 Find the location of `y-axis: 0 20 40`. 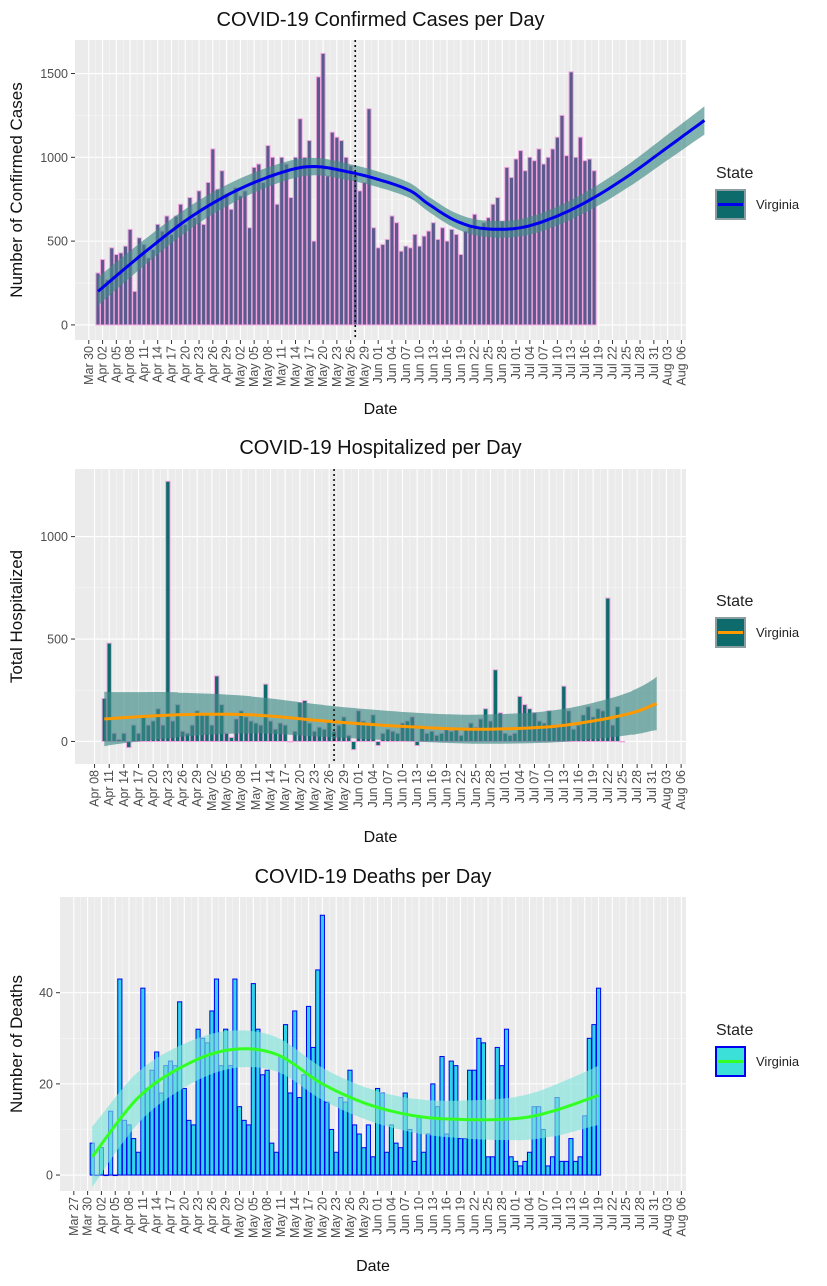

y-axis: 0 20 40 is located at coordinates (49, 1084).